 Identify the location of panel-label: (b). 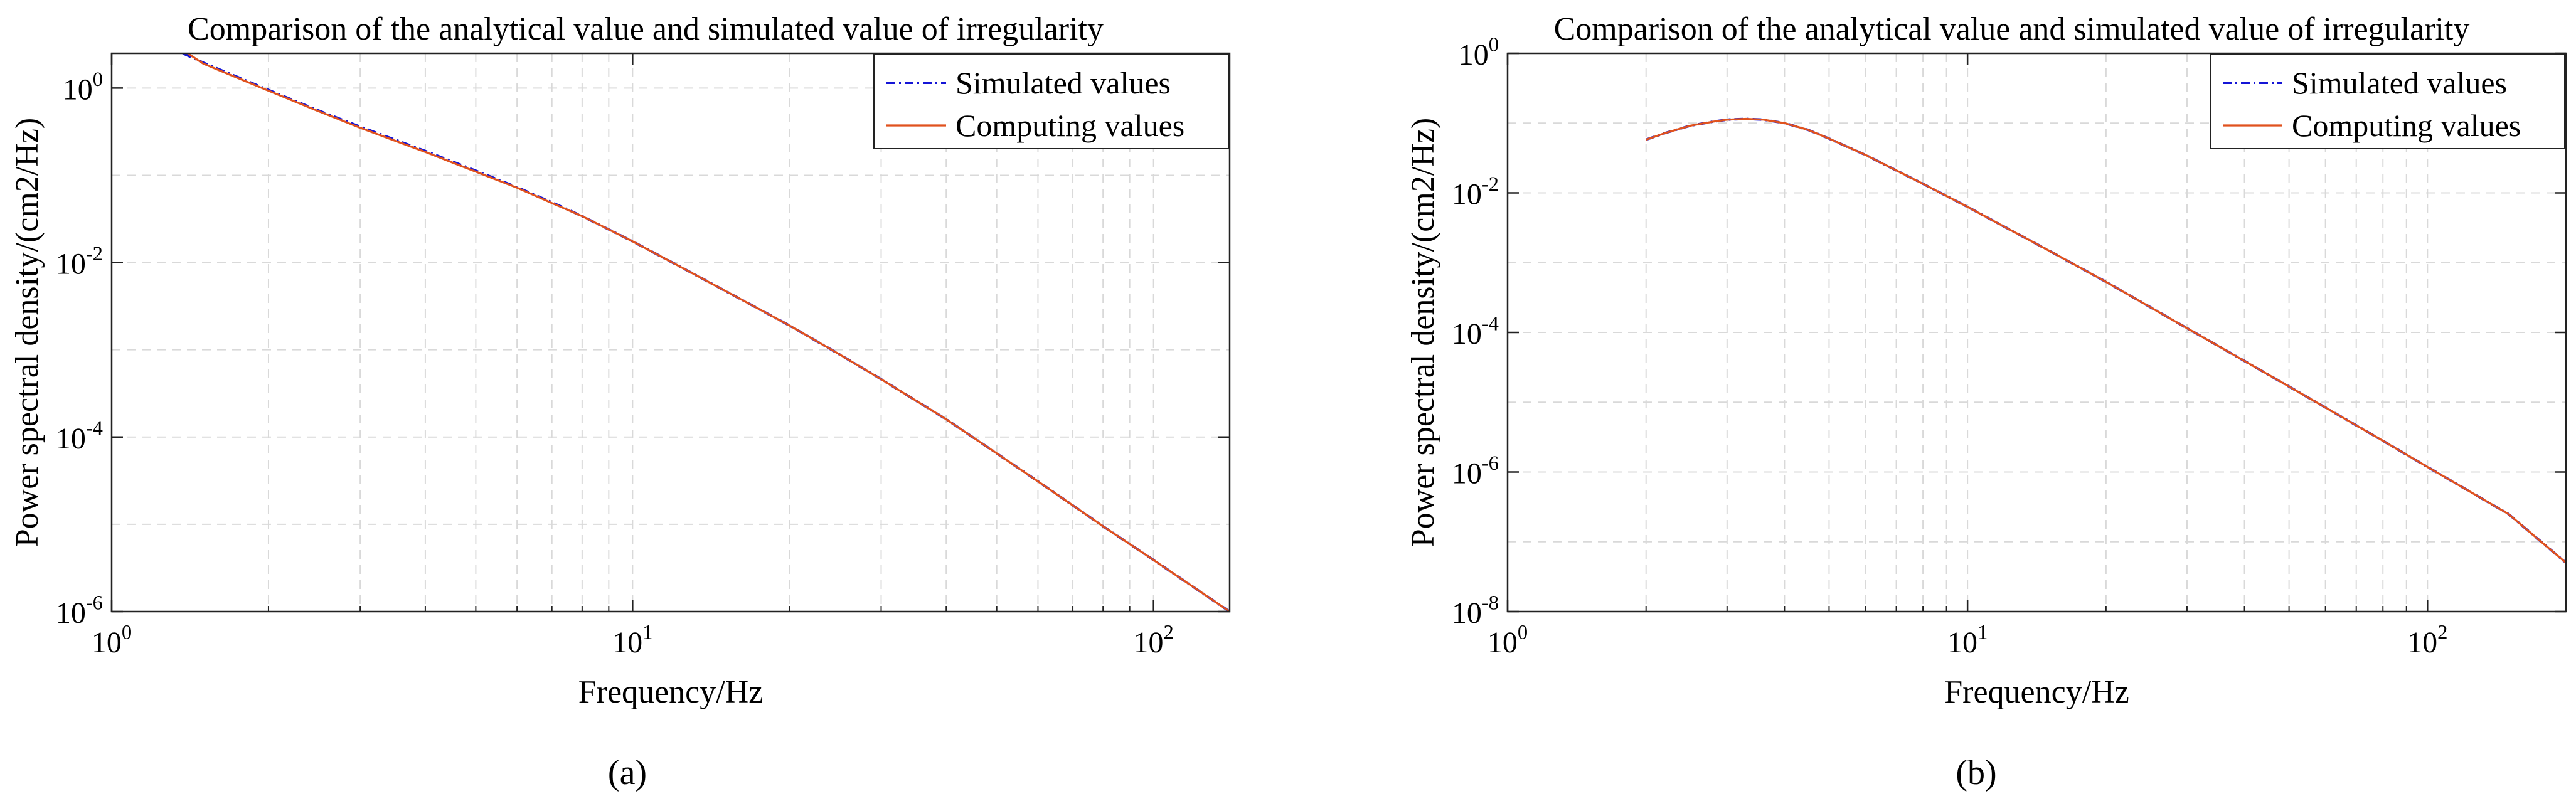
(1976, 772).